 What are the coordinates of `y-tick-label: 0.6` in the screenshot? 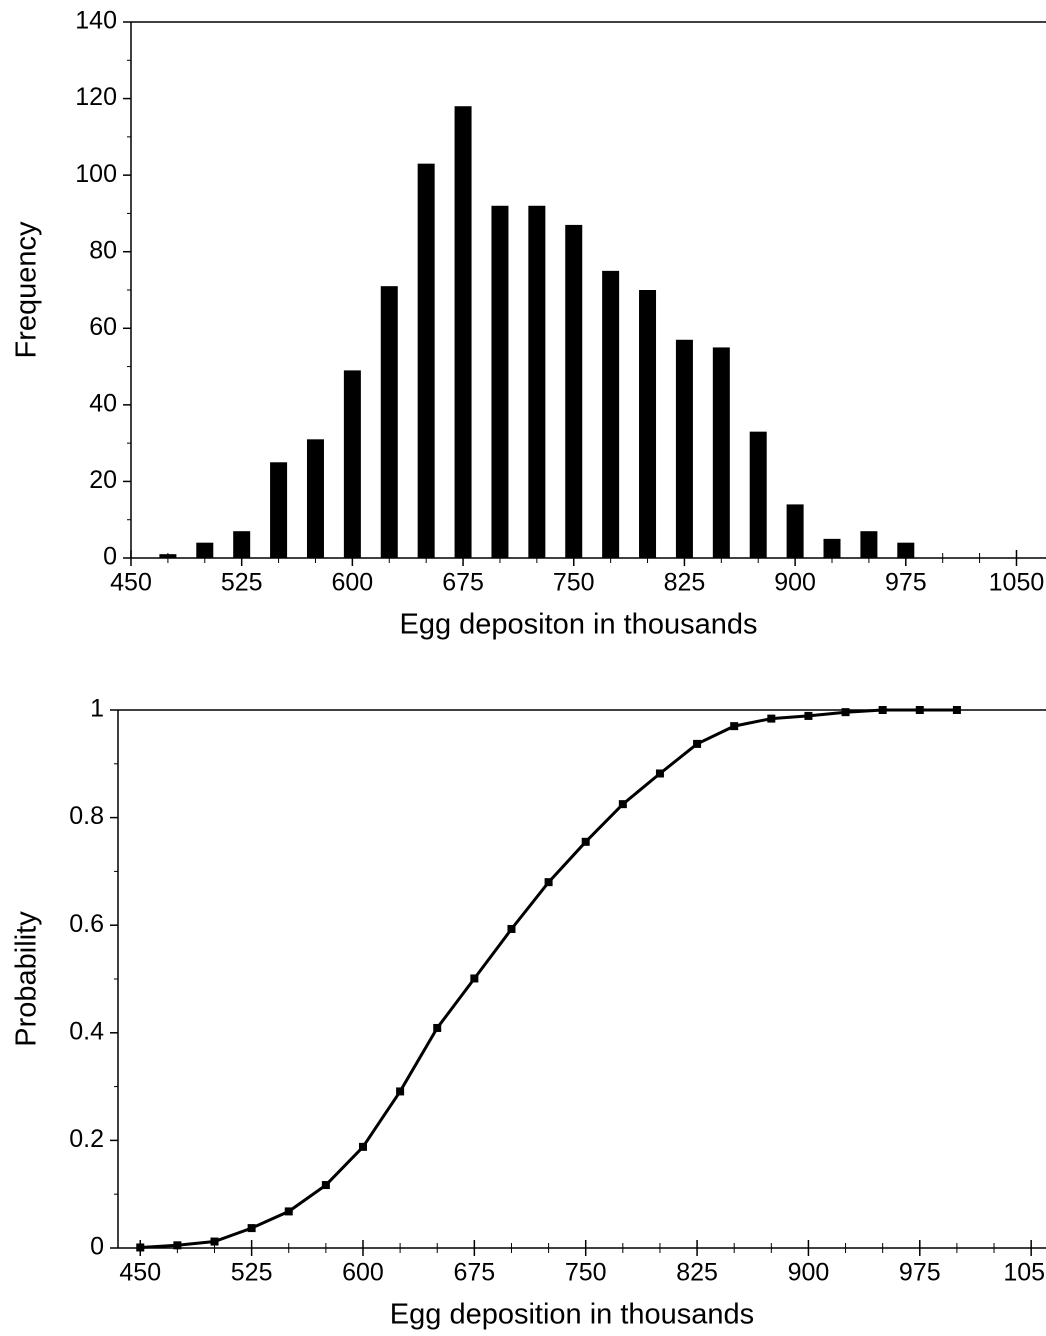 It's located at (86, 924).